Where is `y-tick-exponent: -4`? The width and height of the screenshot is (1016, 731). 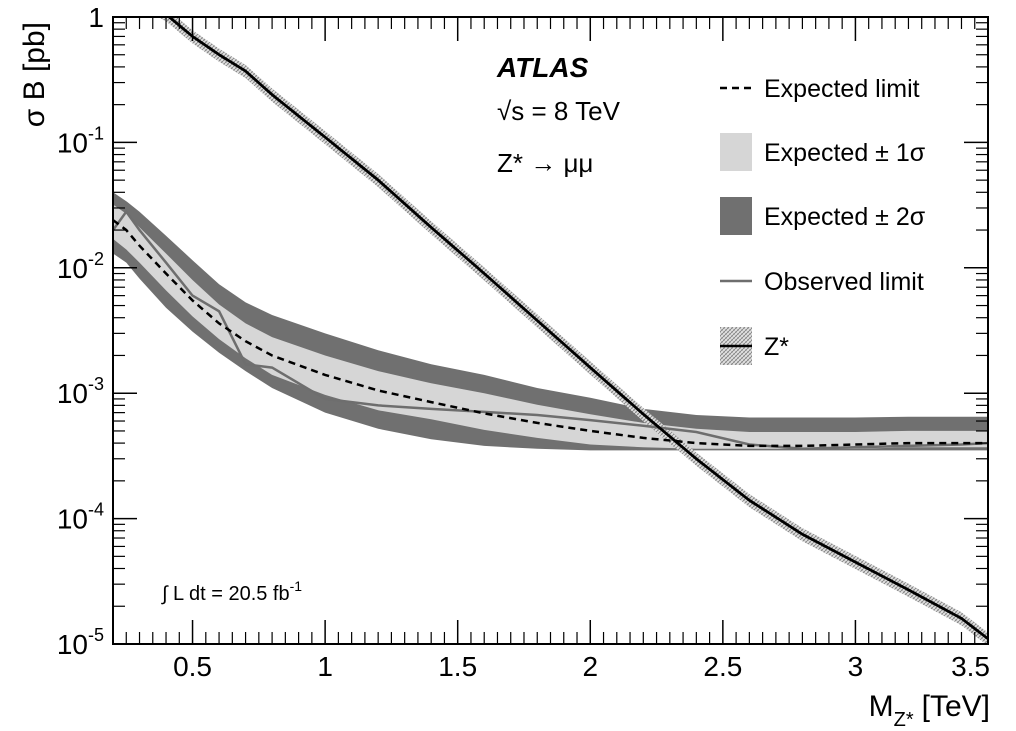
y-tick-exponent: -4 is located at coordinates (96, 510).